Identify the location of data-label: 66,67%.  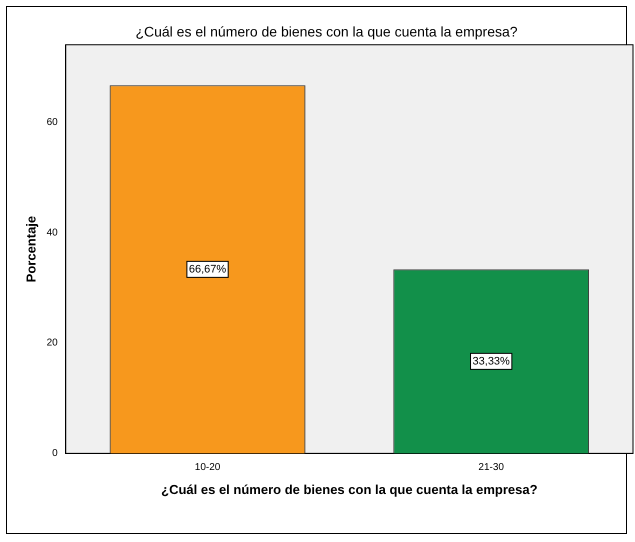
(207, 269).